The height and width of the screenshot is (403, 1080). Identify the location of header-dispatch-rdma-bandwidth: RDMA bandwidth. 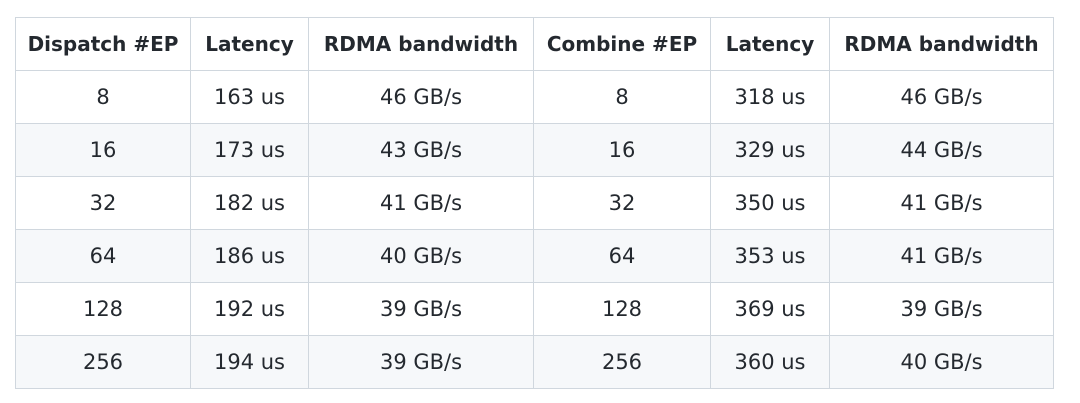
(421, 44).